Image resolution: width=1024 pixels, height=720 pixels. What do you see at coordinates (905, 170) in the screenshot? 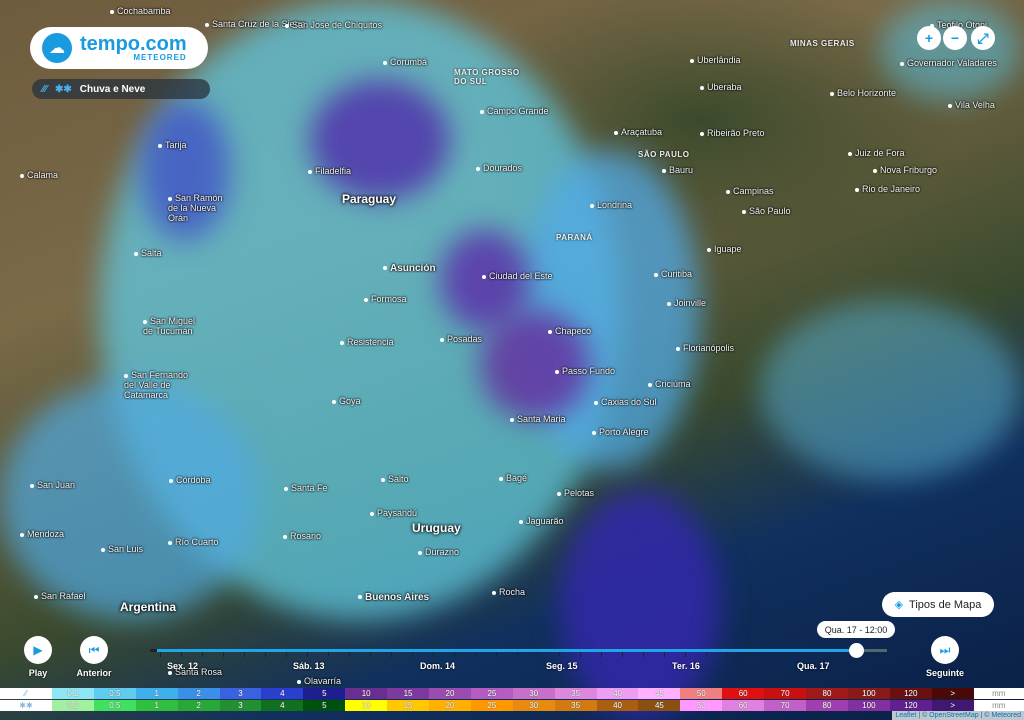
I see `city-label: Nova Friburgo` at bounding box center [905, 170].